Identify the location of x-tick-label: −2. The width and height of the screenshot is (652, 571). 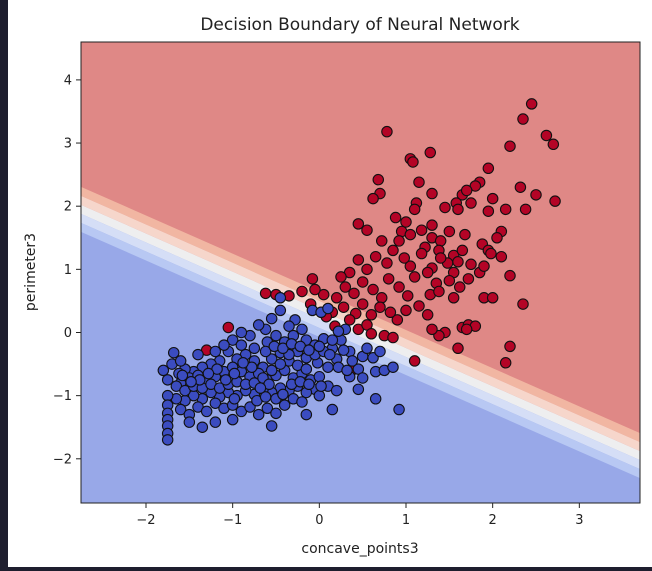
(145, 520).